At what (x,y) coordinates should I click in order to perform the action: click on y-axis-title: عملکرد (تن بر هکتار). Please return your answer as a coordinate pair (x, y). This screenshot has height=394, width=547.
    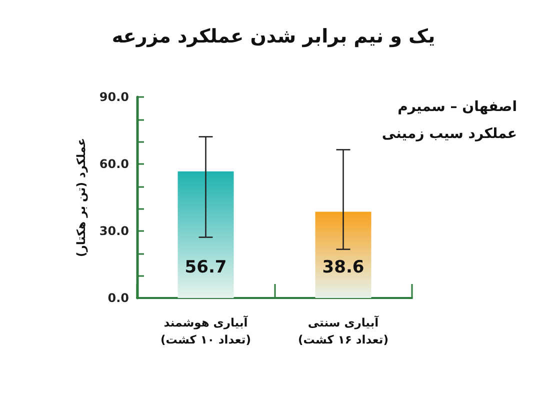
    Looking at the image, I should click on (81, 197).